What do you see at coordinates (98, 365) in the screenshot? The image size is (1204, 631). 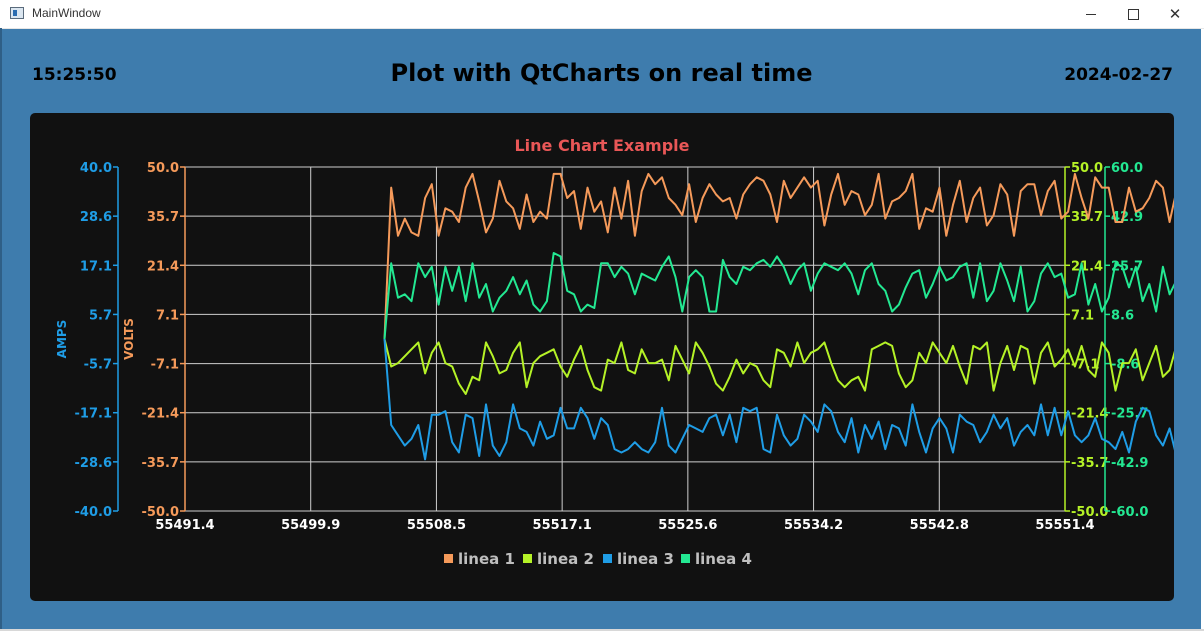 I see `y-tick-label-amps: -5.7` at bounding box center [98, 365].